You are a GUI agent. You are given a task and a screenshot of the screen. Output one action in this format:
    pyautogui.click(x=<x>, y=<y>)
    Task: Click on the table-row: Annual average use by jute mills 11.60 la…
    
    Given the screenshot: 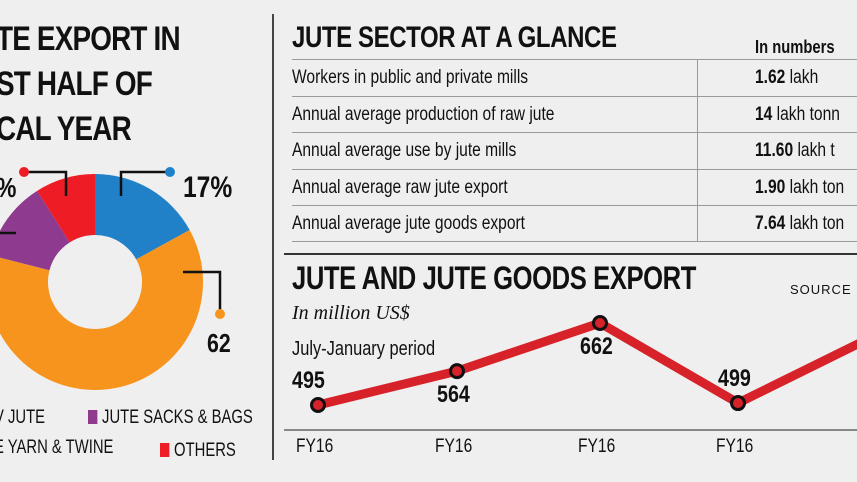 What is the action you would take?
    pyautogui.click(x=574, y=150)
    